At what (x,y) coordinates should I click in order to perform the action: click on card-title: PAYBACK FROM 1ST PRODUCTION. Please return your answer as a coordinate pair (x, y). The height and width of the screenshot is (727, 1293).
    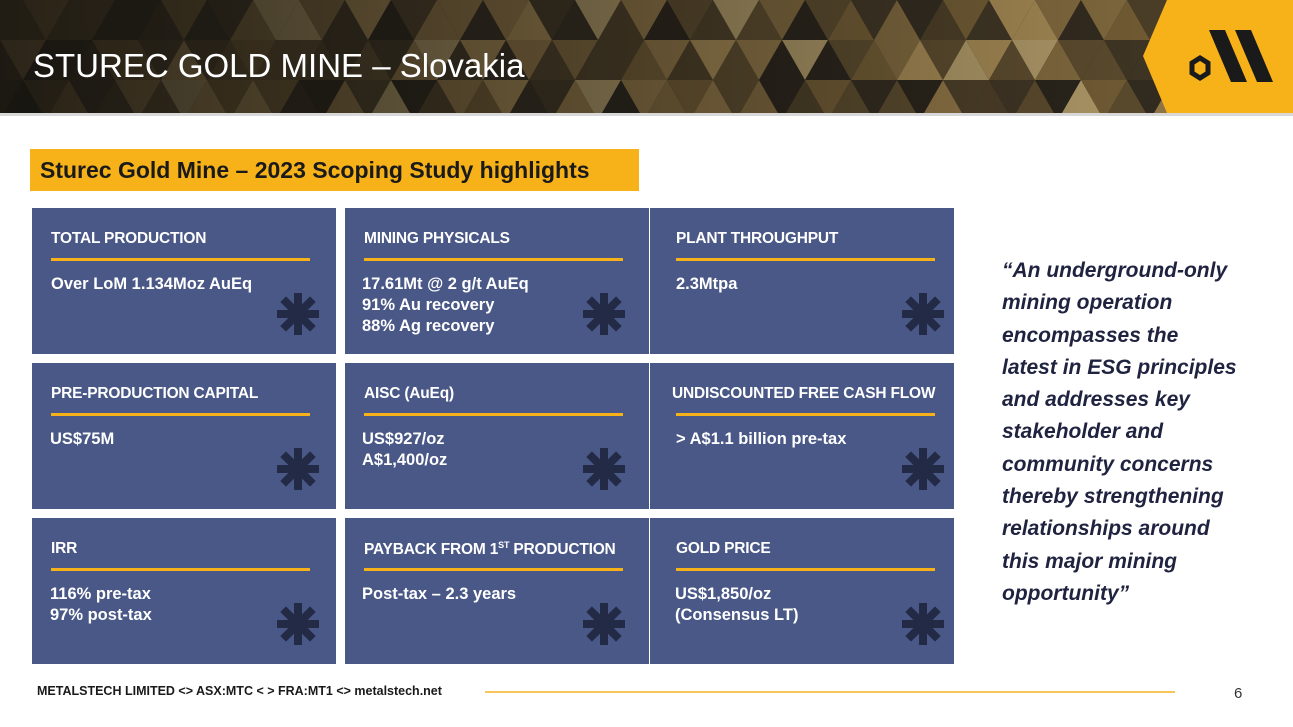
    Looking at the image, I should click on (490, 549).